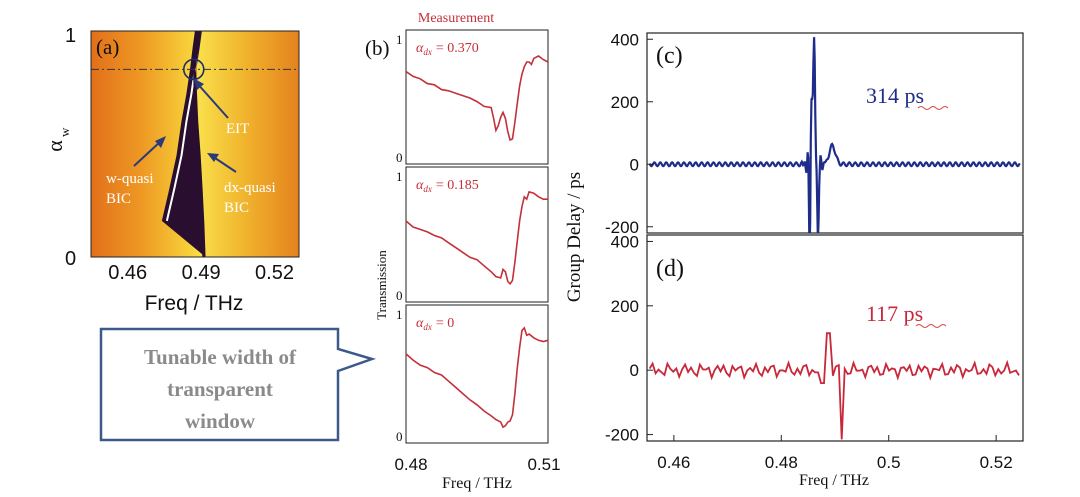 The width and height of the screenshot is (1080, 497). Describe the element at coordinates (212, 100) in the screenshot. I see `eit-arrow` at that location.